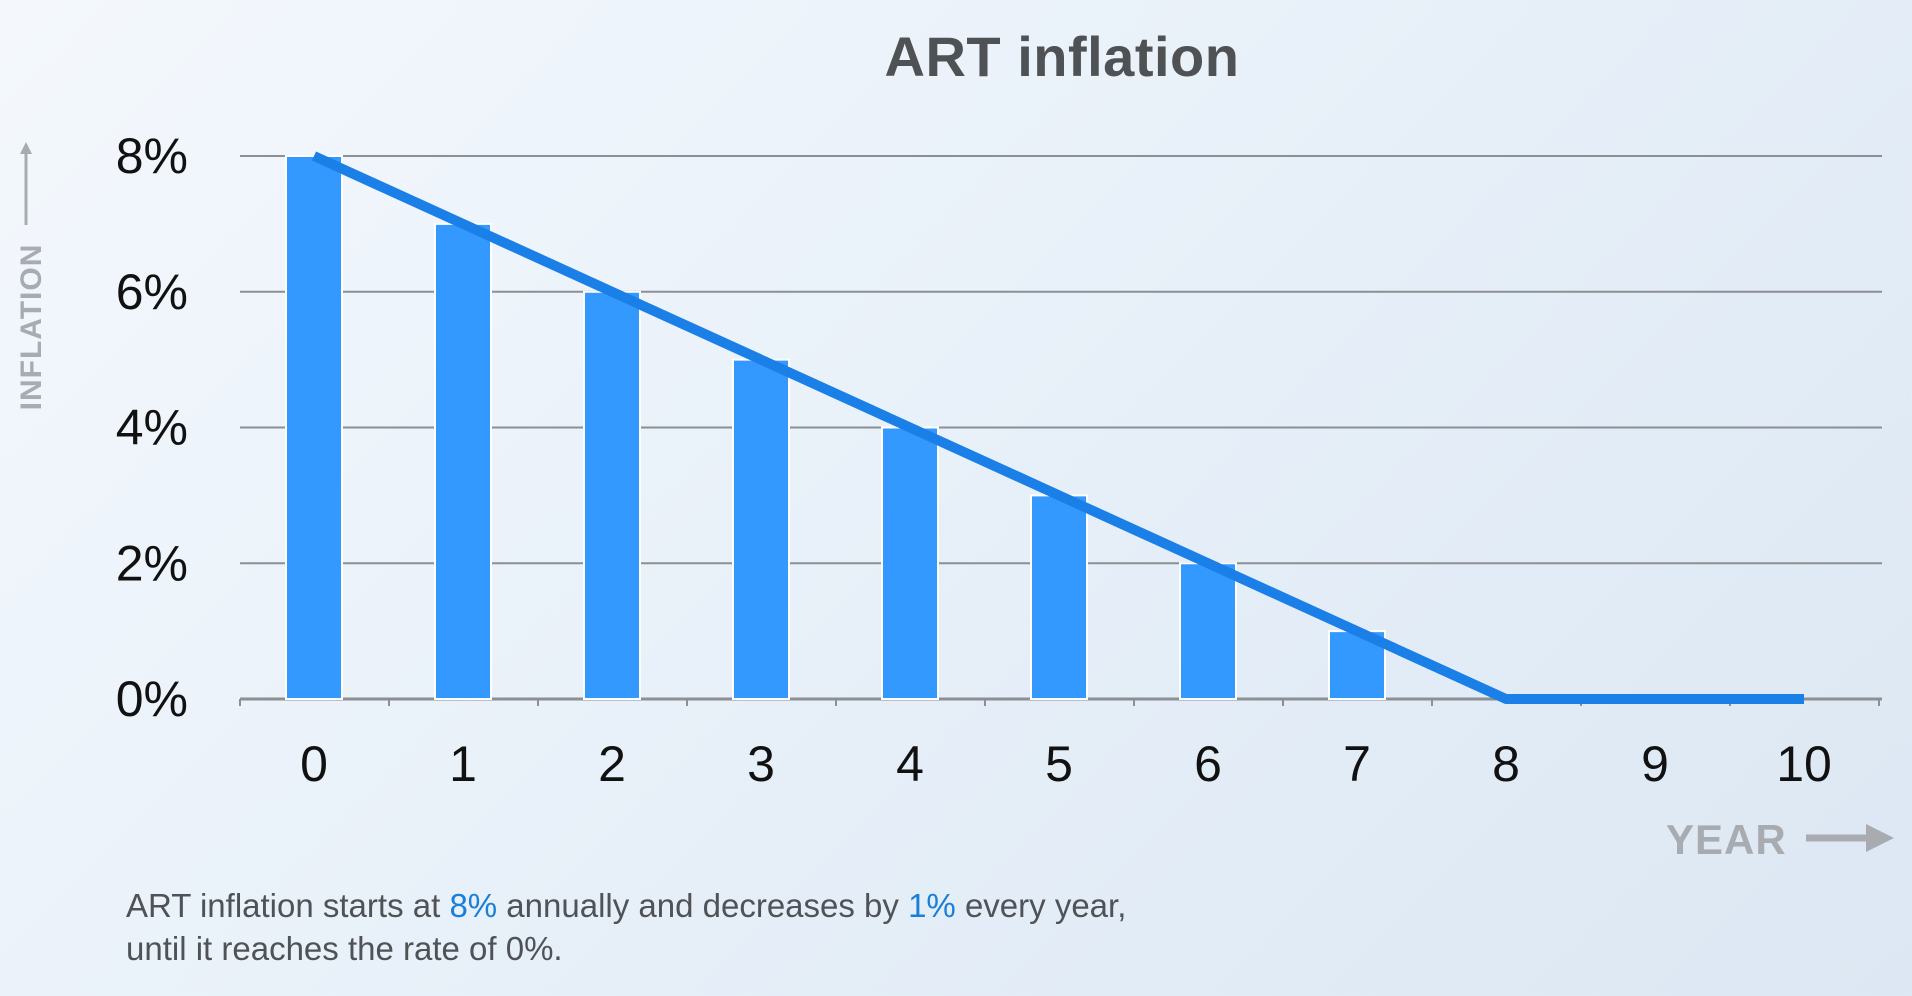 This screenshot has height=996, width=1912. What do you see at coordinates (288, 905) in the screenshot?
I see `caption-text: ART inflation starts at` at bounding box center [288, 905].